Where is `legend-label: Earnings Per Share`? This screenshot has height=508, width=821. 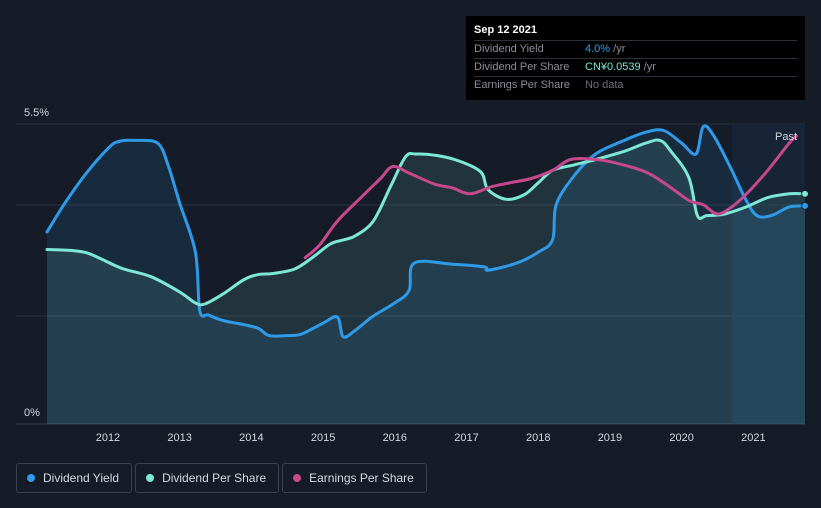
legend-label: Earnings Per Share is located at coordinates (361, 478).